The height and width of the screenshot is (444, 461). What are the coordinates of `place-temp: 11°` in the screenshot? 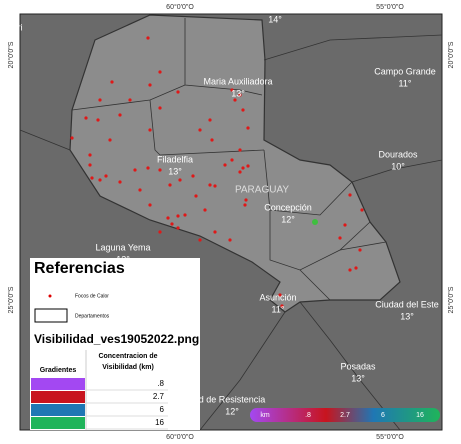 It's located at (278, 309).